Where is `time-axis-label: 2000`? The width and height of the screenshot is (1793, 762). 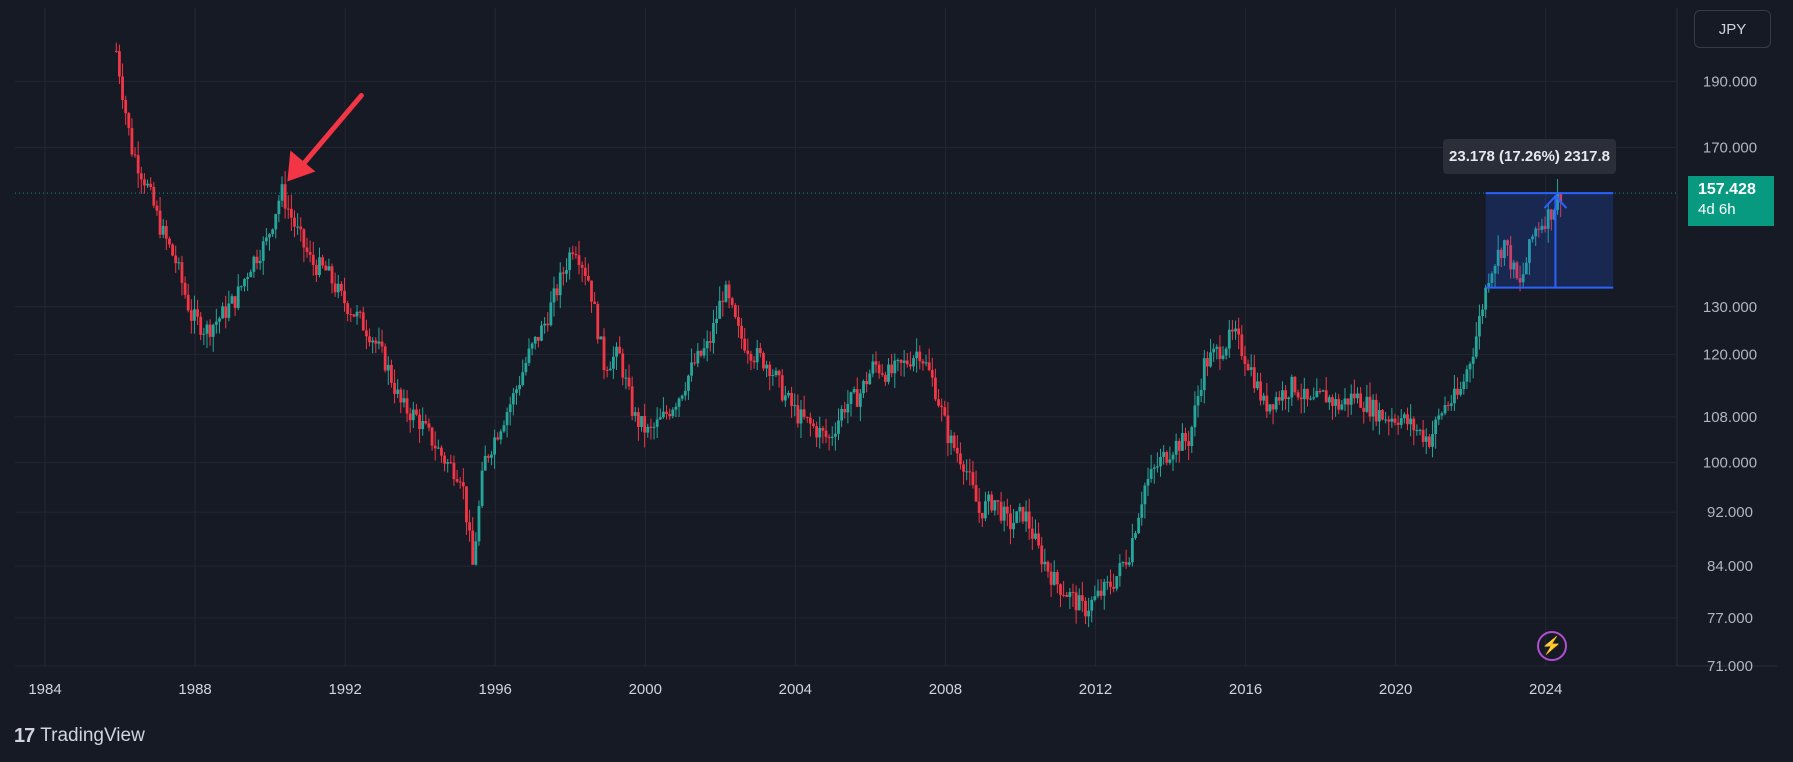
time-axis-label: 2000 is located at coordinates (645, 689).